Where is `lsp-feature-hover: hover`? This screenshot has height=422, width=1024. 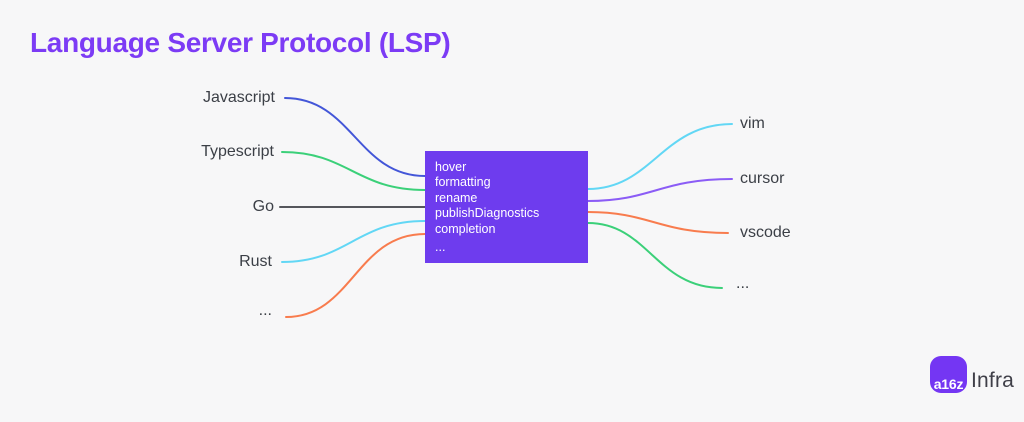 lsp-feature-hover: hover is located at coordinates (451, 167).